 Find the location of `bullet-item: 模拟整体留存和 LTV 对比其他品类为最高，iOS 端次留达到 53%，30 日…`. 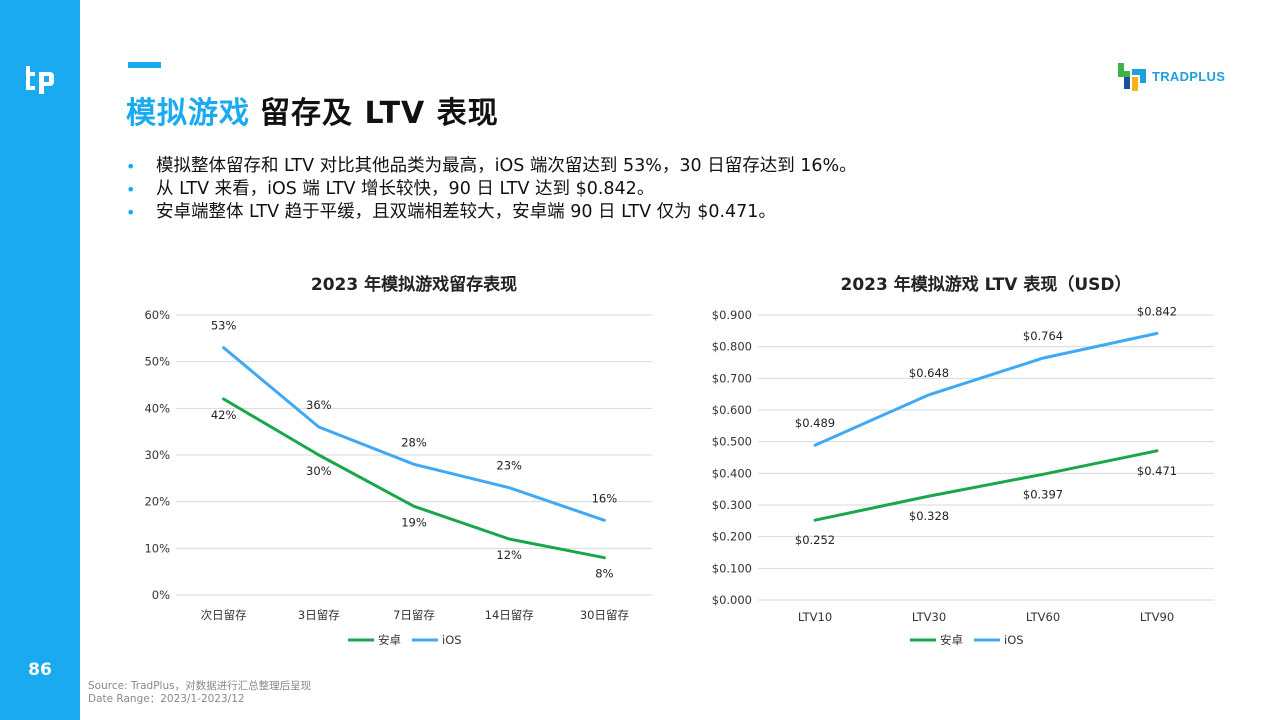

bullet-item: 模拟整体留存和 LTV 对比其他品类为最高，iOS 端次留达到 53%，30 日… is located at coordinates (490, 166).